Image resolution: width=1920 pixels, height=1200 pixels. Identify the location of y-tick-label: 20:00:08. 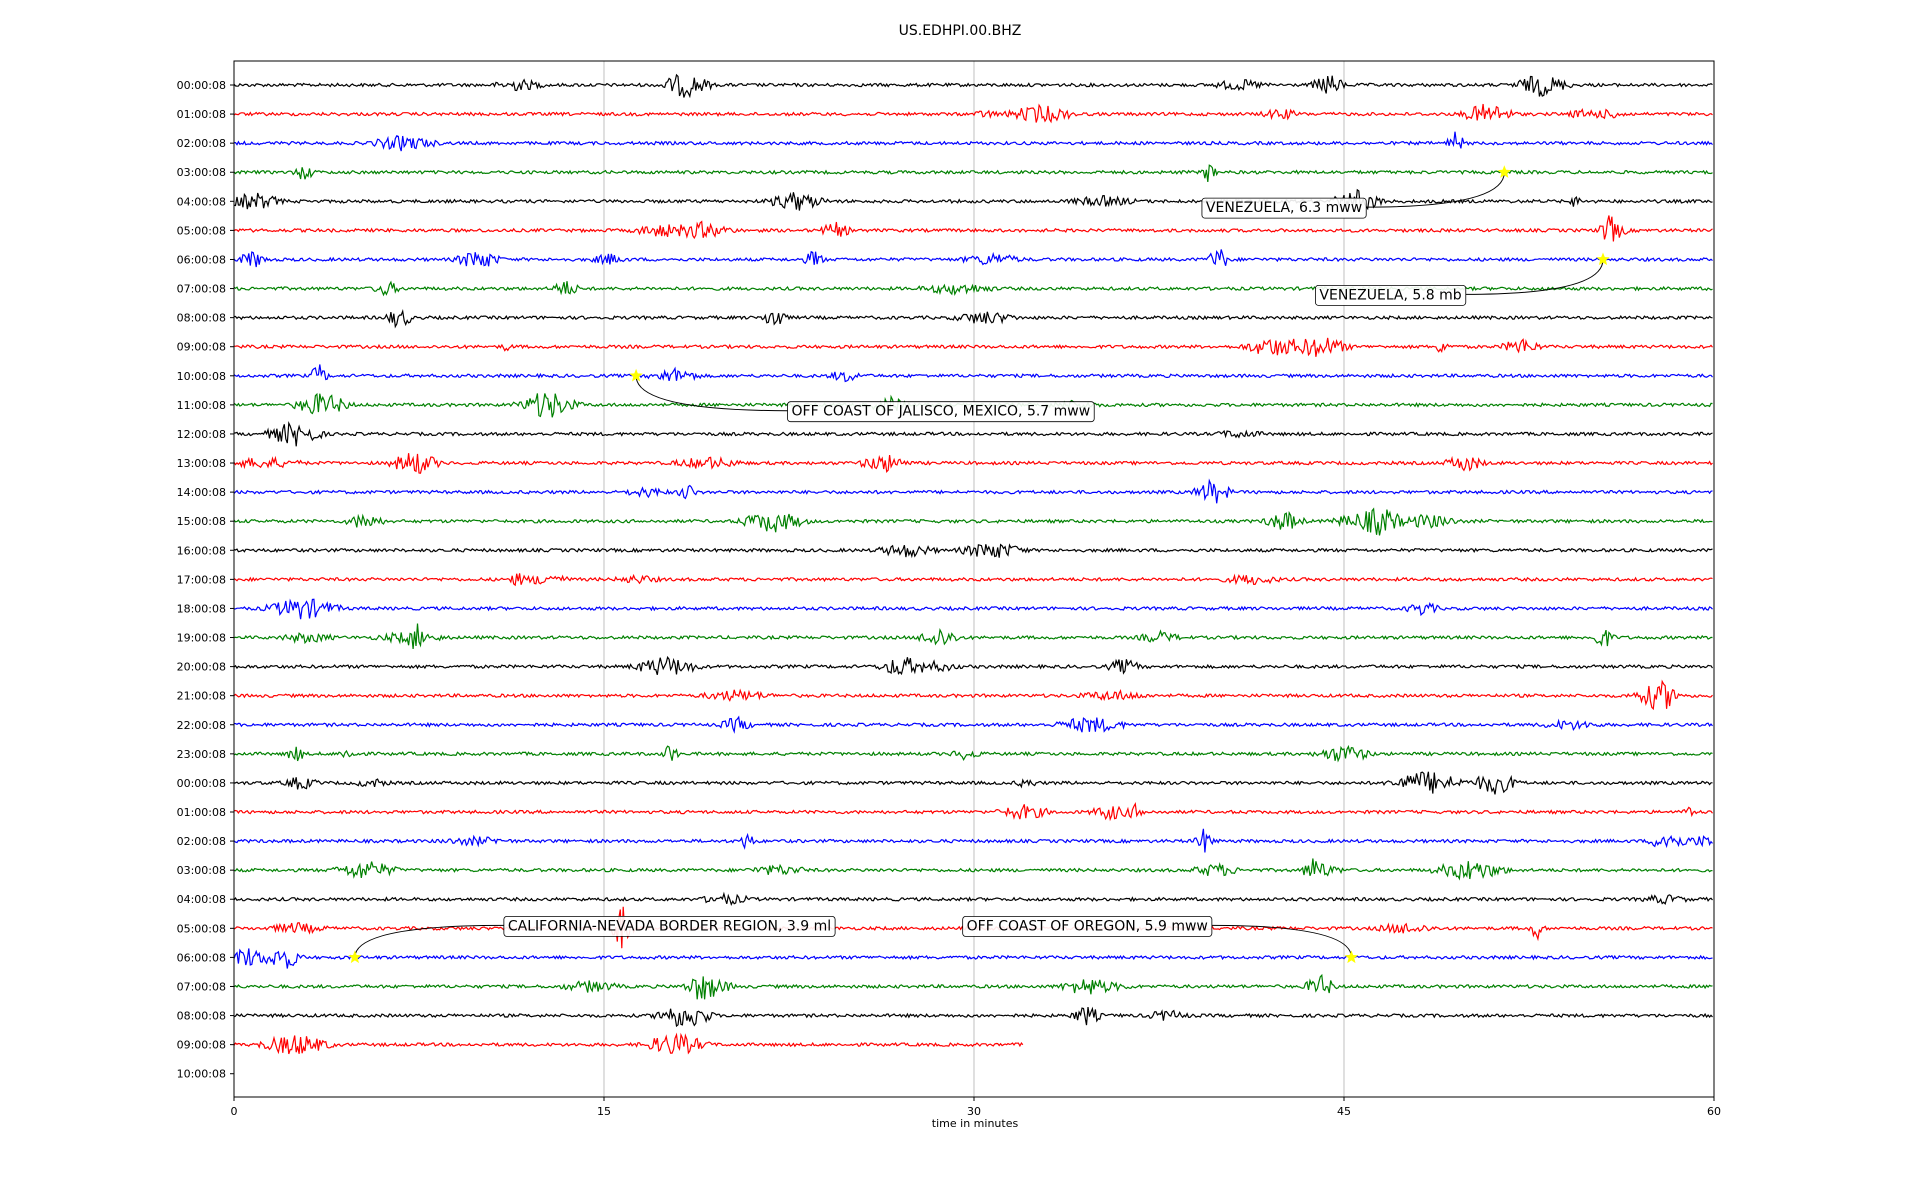
(201, 667).